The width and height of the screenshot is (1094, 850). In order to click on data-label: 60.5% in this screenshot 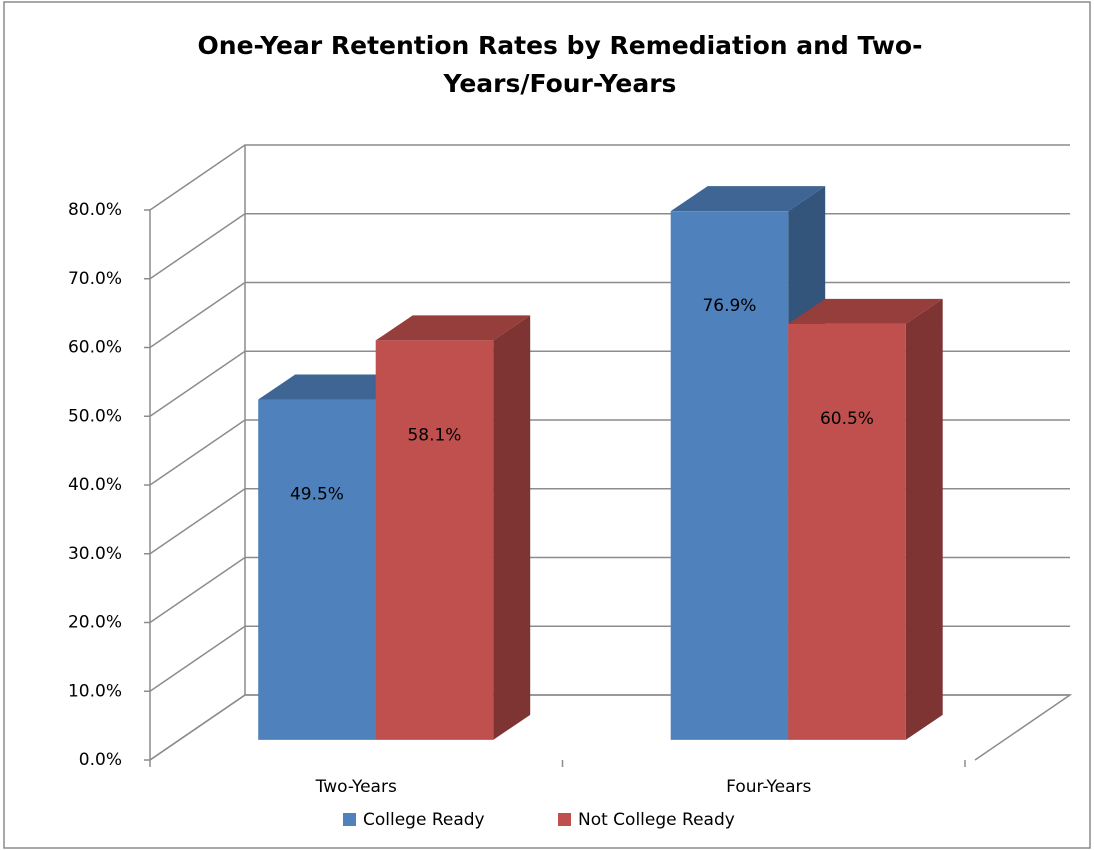, I will do `click(847, 419)`.